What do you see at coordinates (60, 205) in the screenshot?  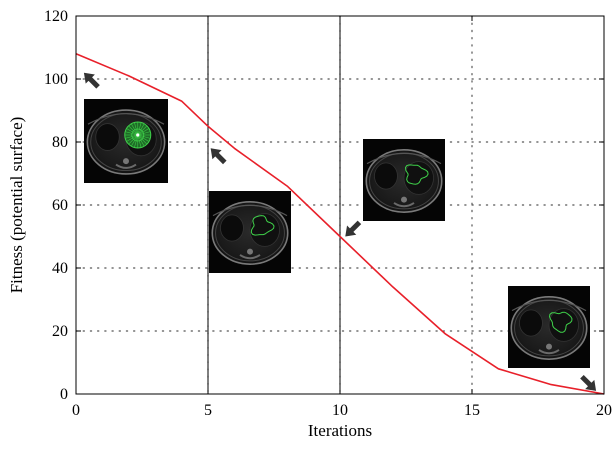 I see `y-tick-label: 60` at bounding box center [60, 205].